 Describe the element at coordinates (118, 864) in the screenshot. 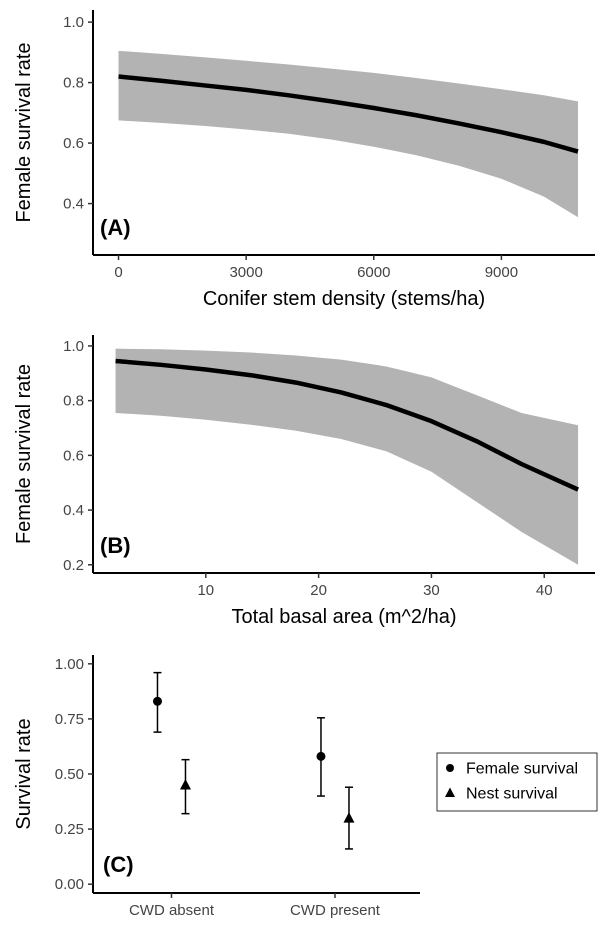

I see `panel-label: (C)` at that location.